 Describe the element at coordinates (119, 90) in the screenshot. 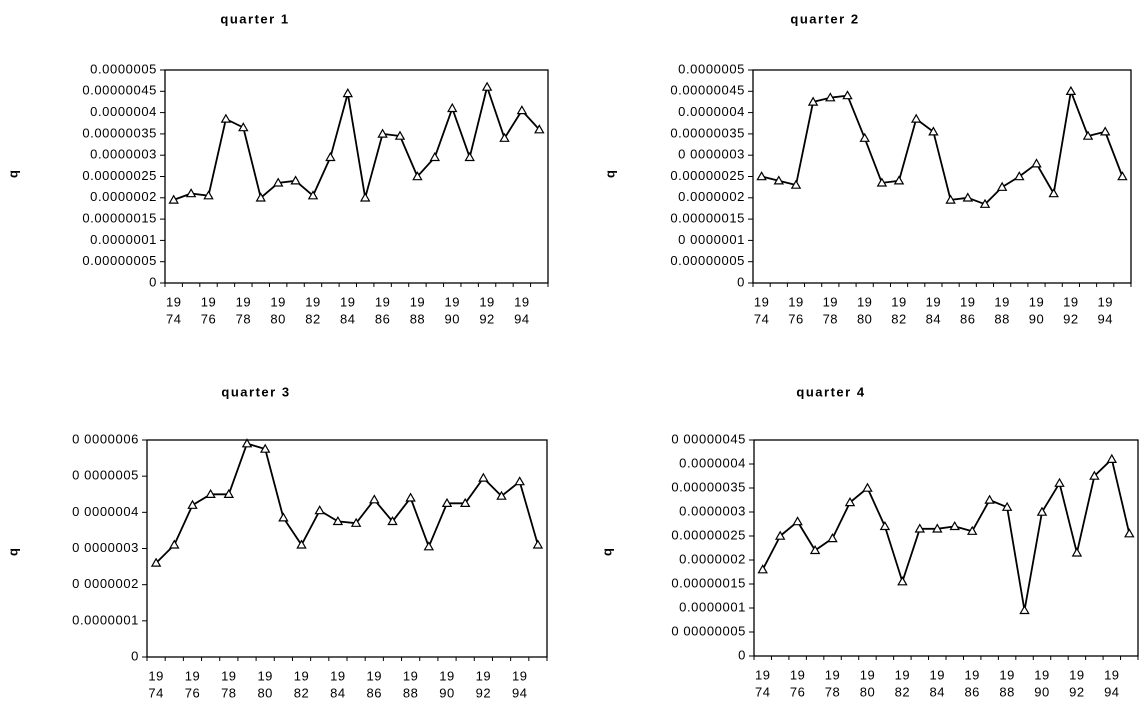

I see `y-tick-label: 0.00000045` at that location.